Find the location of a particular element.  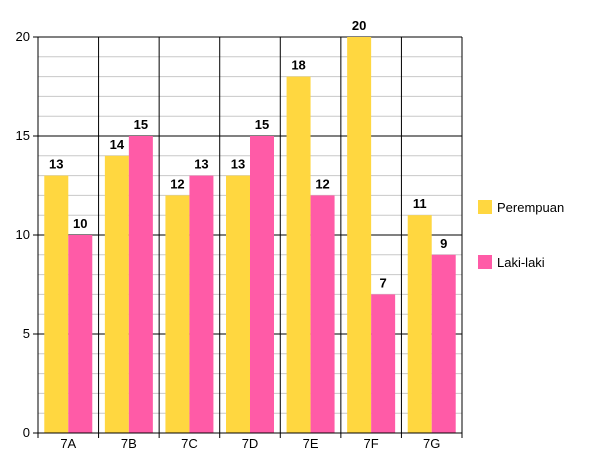

y-tick-label: 5 is located at coordinates (26, 333).